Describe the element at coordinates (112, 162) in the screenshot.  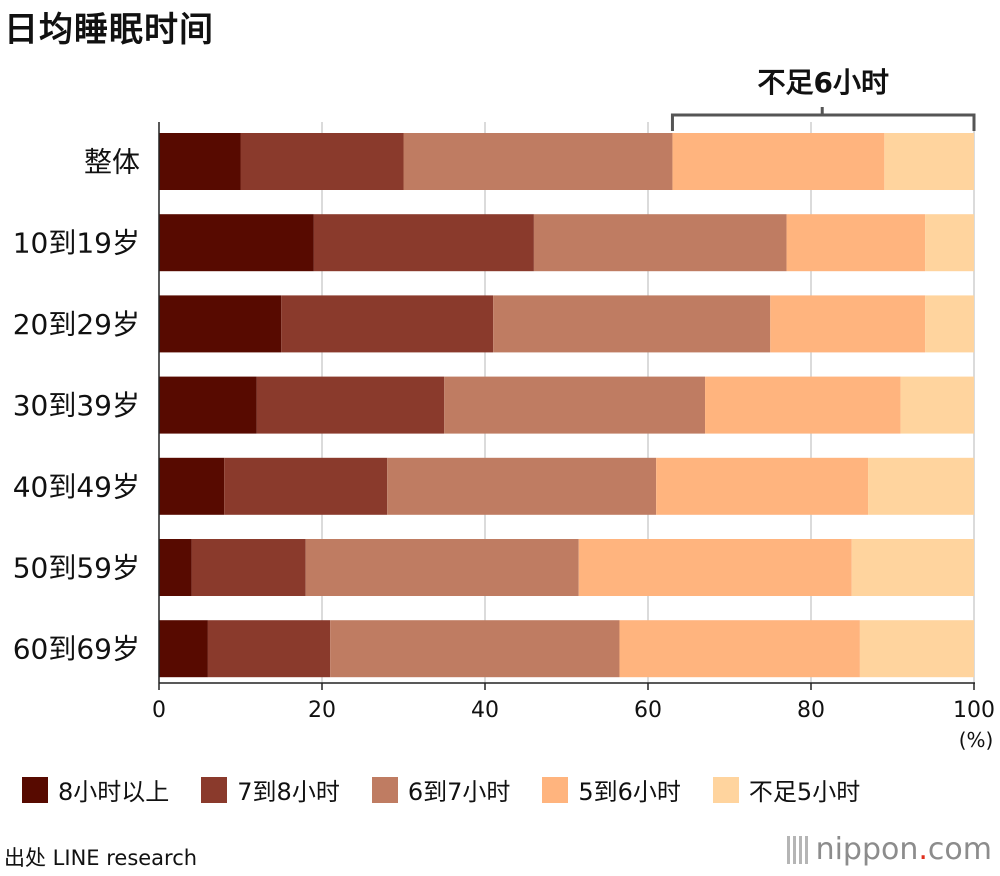
I see `category-label: 整体` at that location.